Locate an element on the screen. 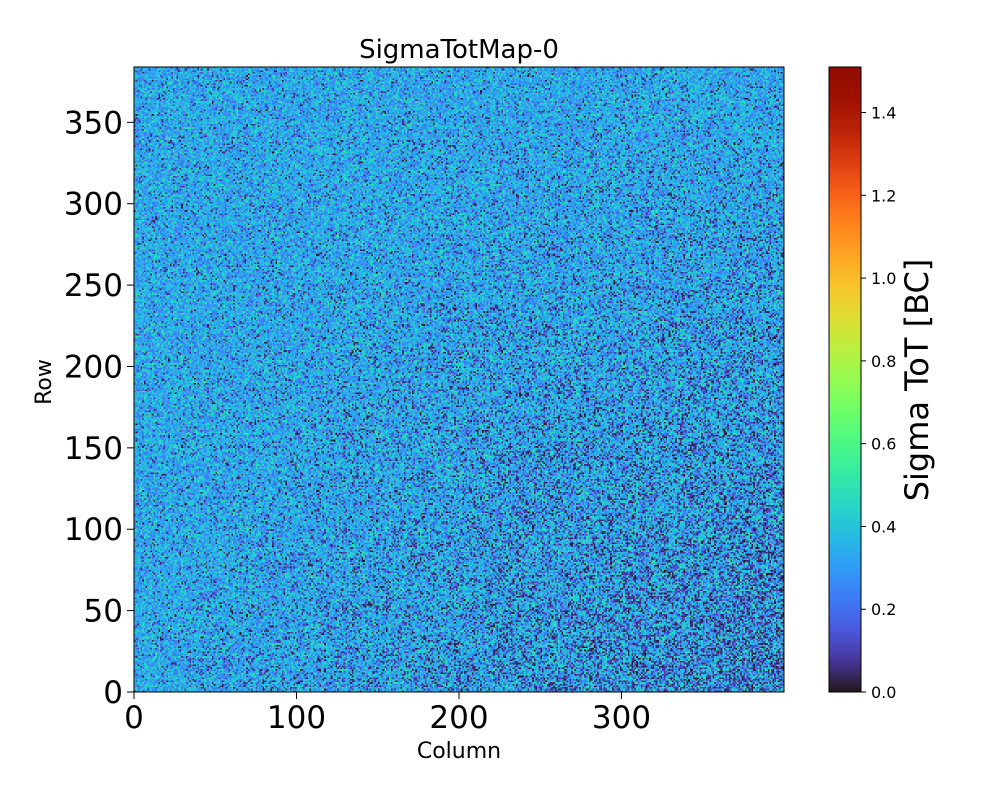 This screenshot has height=800, width=1000. colorbar-tick-label: 0.8 is located at coordinates (883, 361).